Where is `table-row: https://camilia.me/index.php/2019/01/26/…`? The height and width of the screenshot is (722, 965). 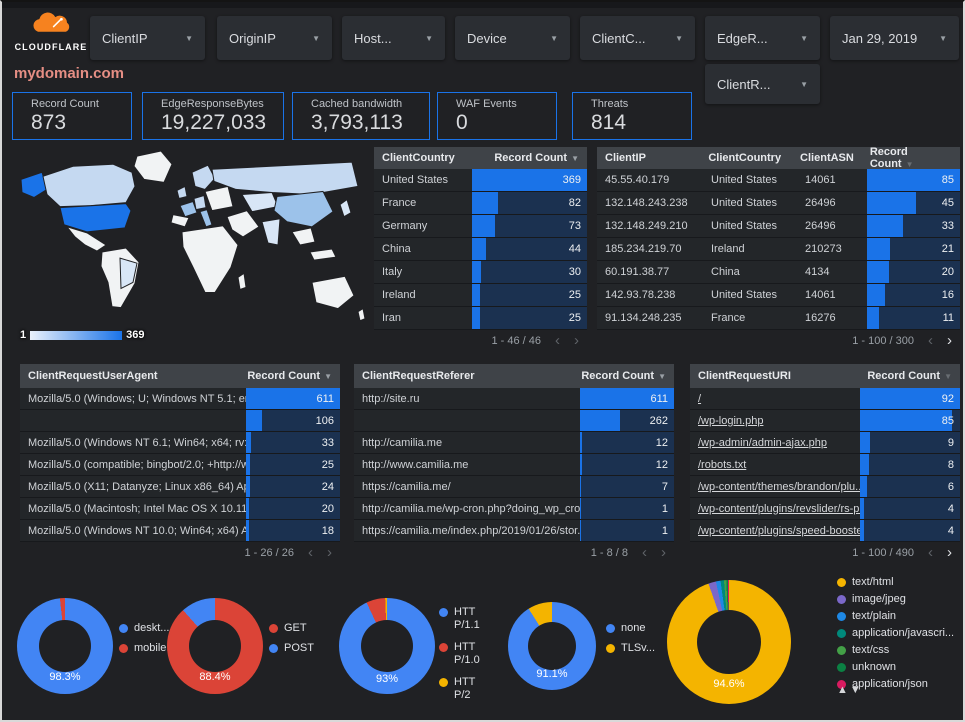
table-row: https://camilia.me/index.php/2019/01/26/… is located at coordinates (514, 531).